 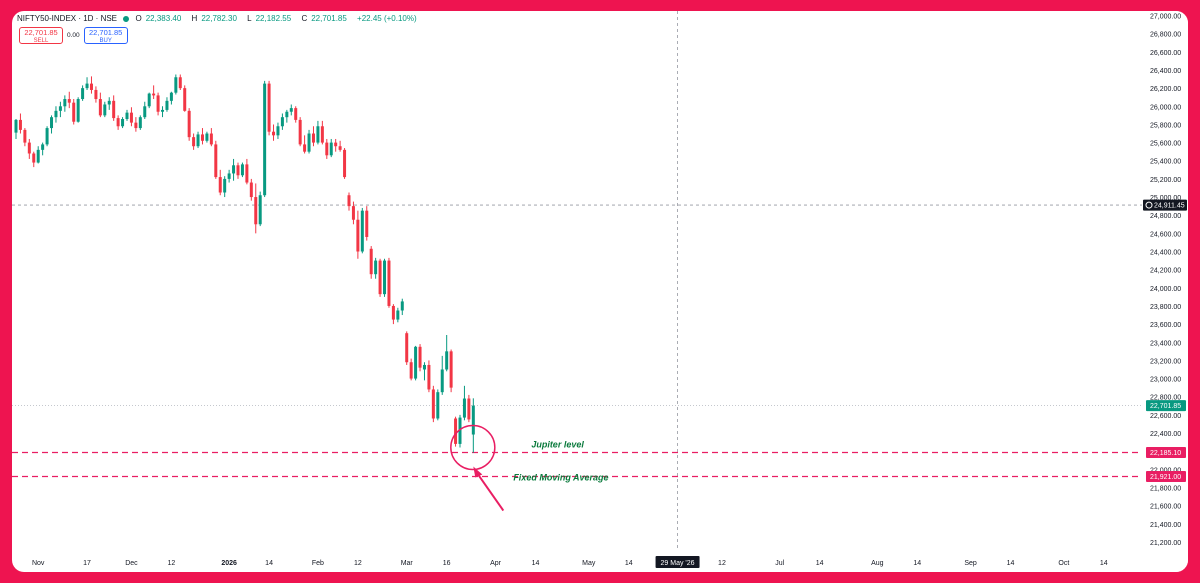 What do you see at coordinates (1165, 35) in the screenshot?
I see `price-tick-label: 26,800.00` at bounding box center [1165, 35].